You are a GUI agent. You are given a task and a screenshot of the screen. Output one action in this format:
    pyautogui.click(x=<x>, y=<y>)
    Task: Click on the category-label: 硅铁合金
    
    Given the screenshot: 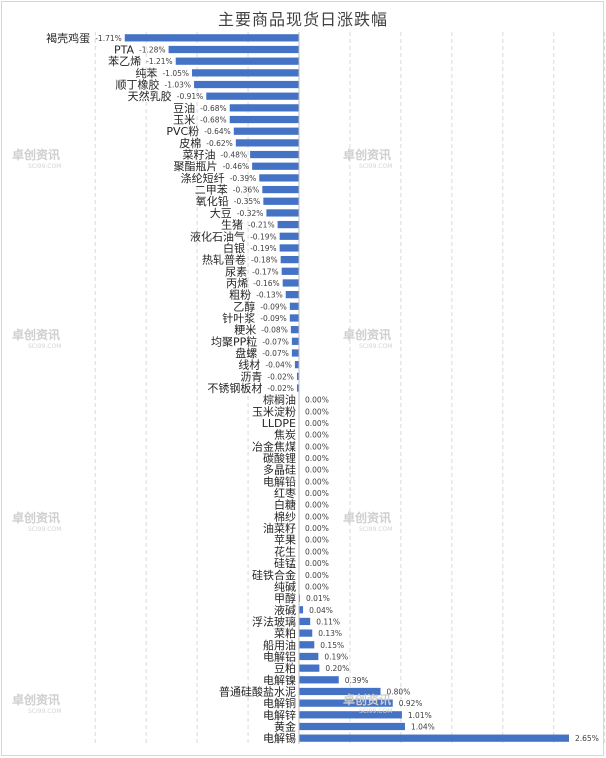 What is the action you would take?
    pyautogui.click(x=274, y=575)
    